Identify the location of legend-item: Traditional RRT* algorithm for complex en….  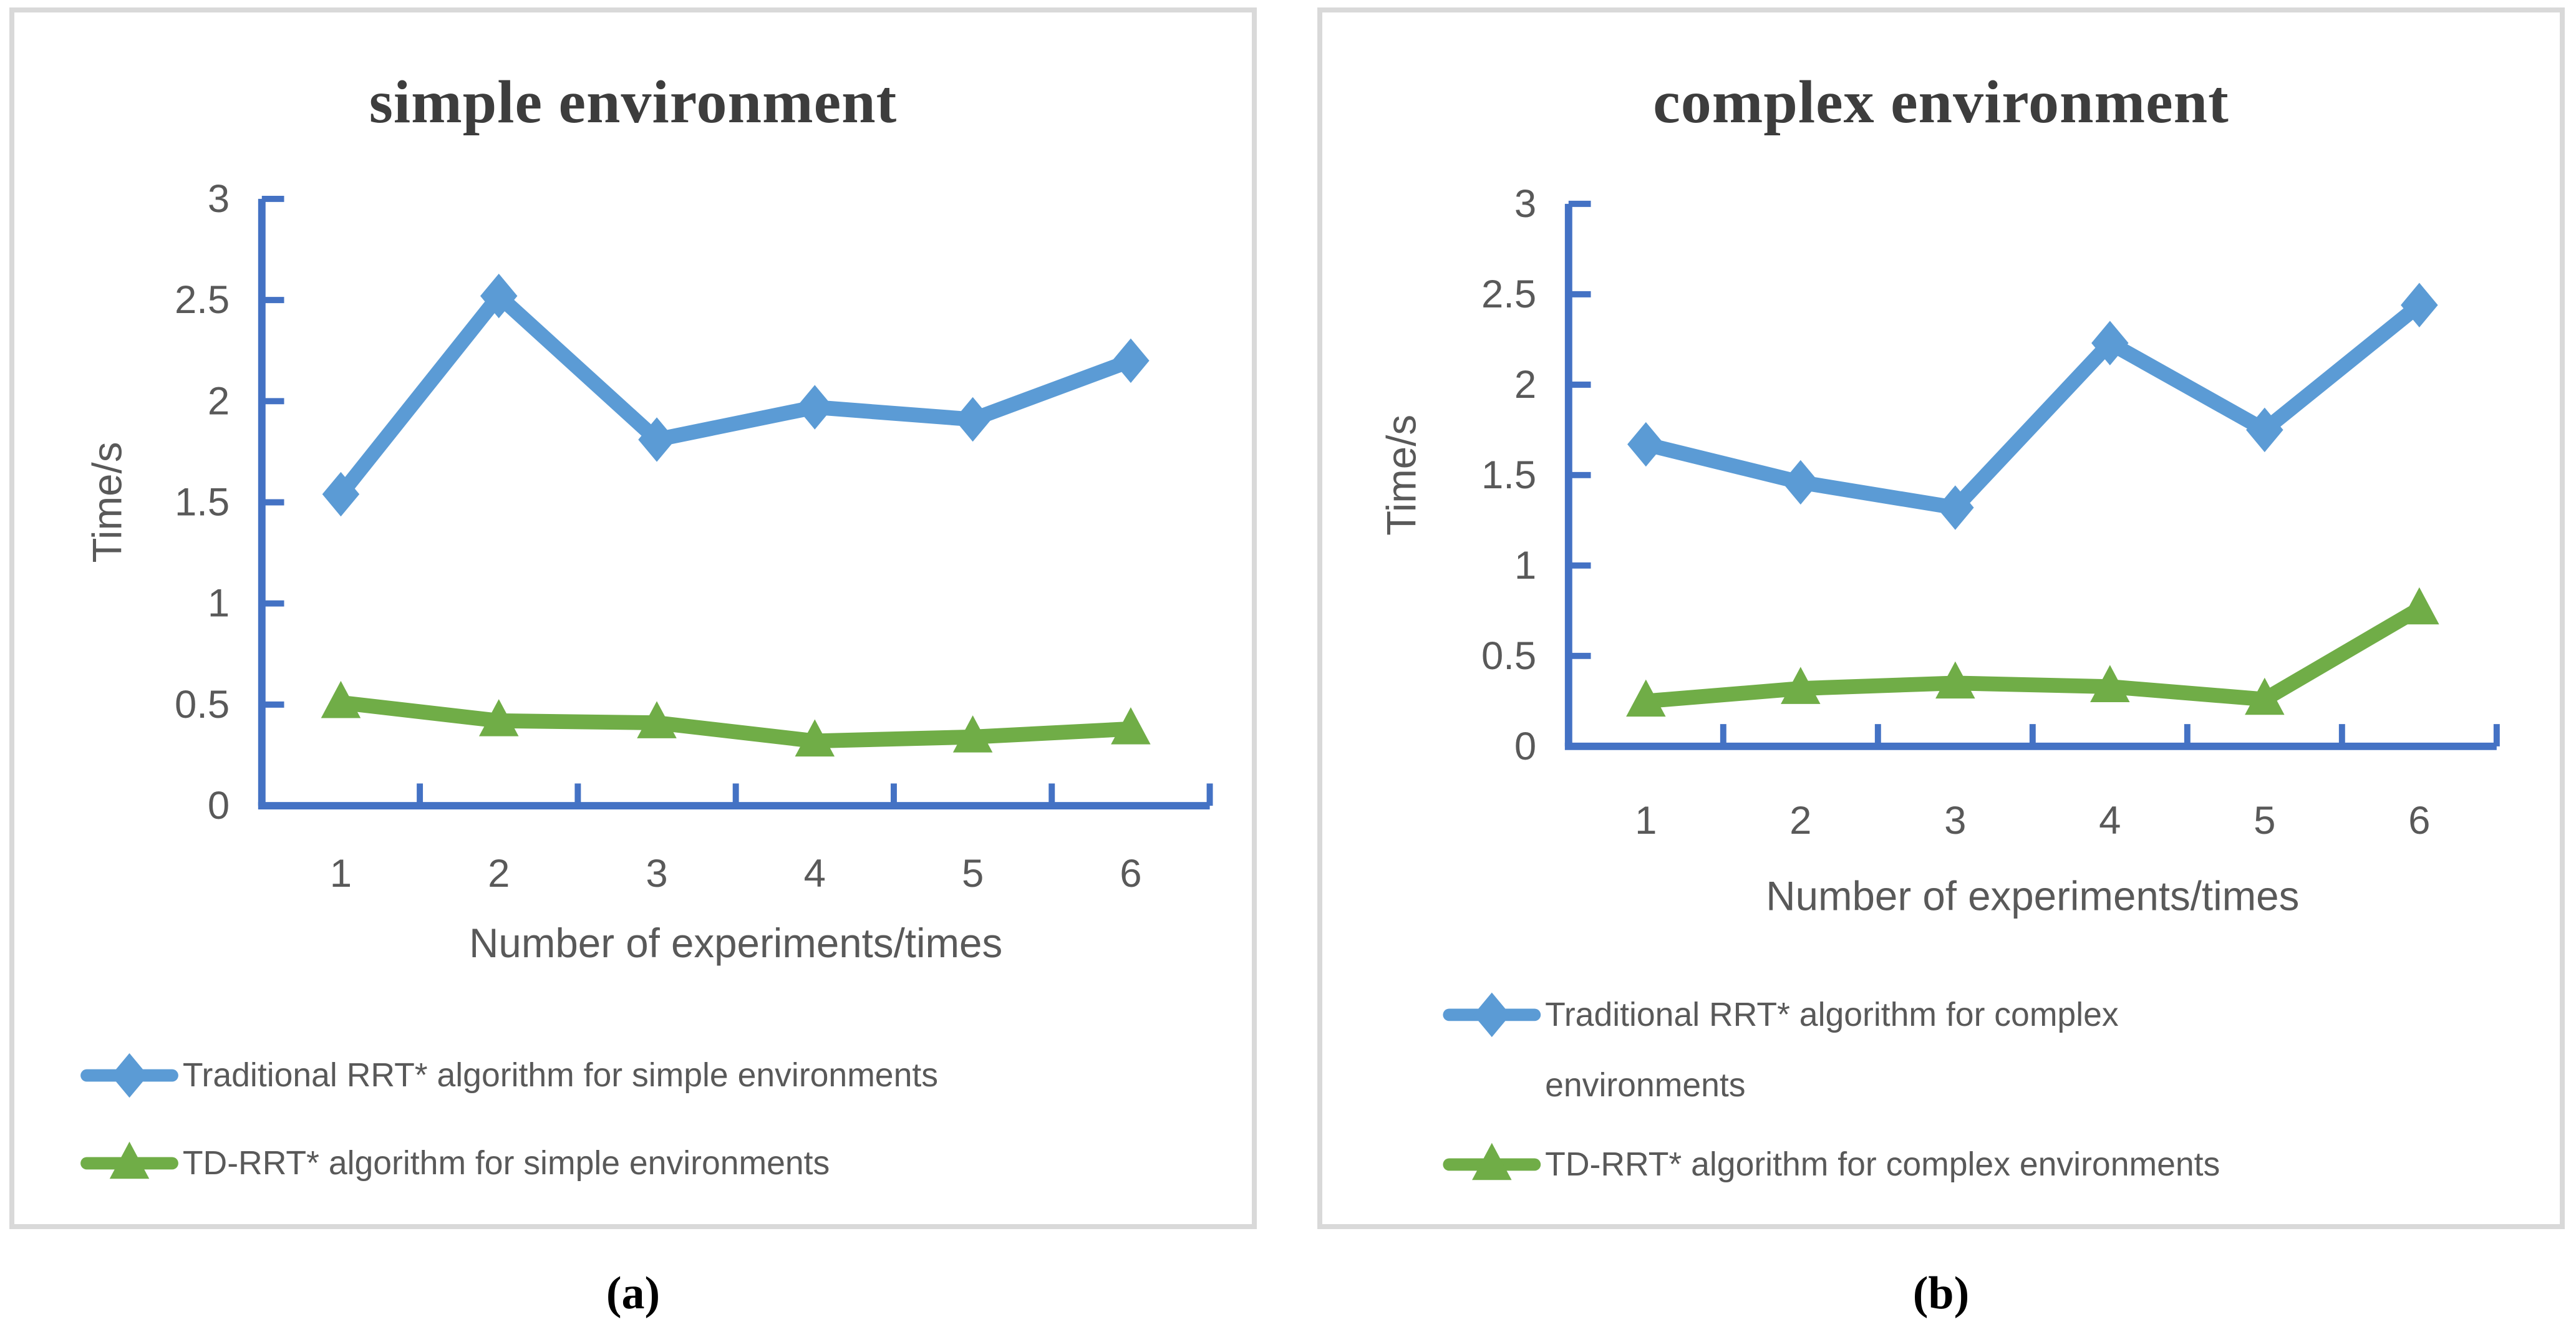
(1781, 1048).